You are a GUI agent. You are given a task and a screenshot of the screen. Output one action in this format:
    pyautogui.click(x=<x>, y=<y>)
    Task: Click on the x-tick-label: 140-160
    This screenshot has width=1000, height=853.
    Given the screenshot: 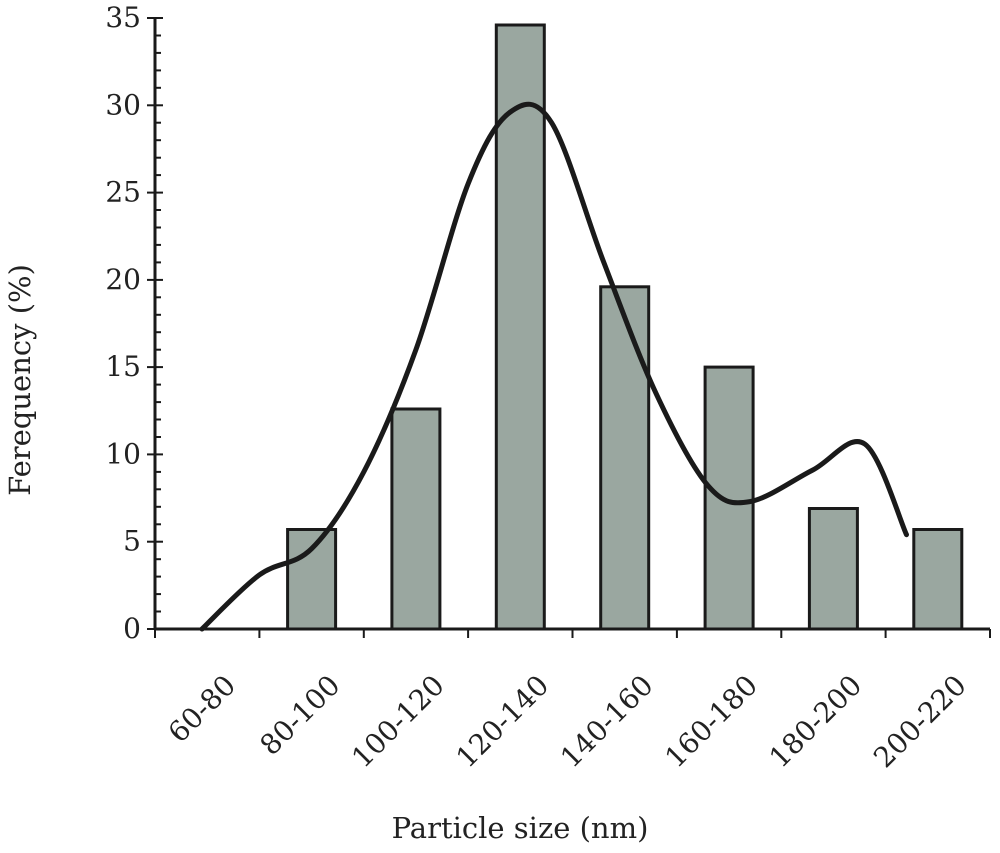 What is the action you would take?
    pyautogui.click(x=607, y=722)
    